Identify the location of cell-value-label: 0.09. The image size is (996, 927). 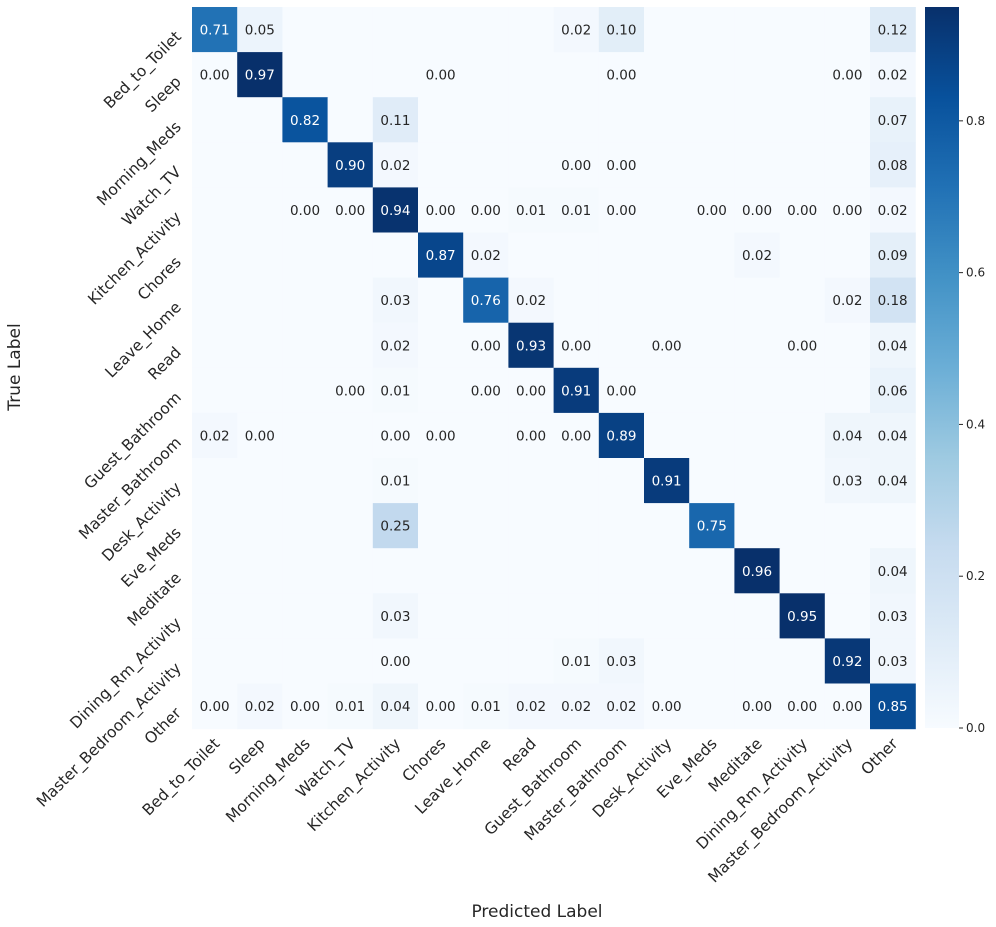
(893, 256).